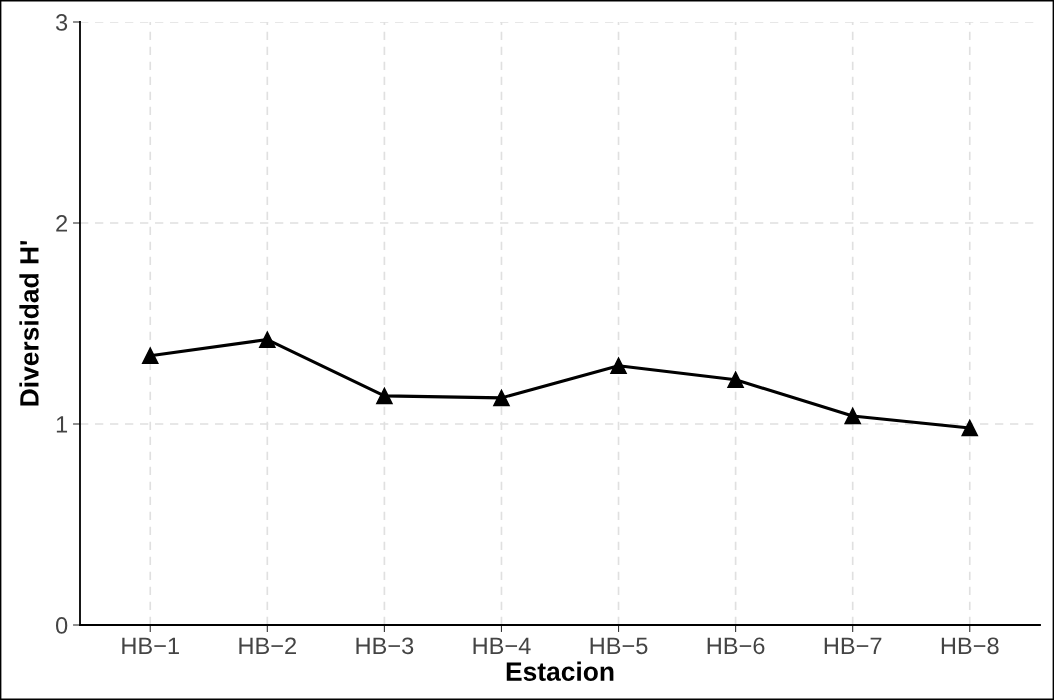 Image resolution: width=1054 pixels, height=700 pixels. I want to click on x-tick-label: HB−8, so click(970, 646).